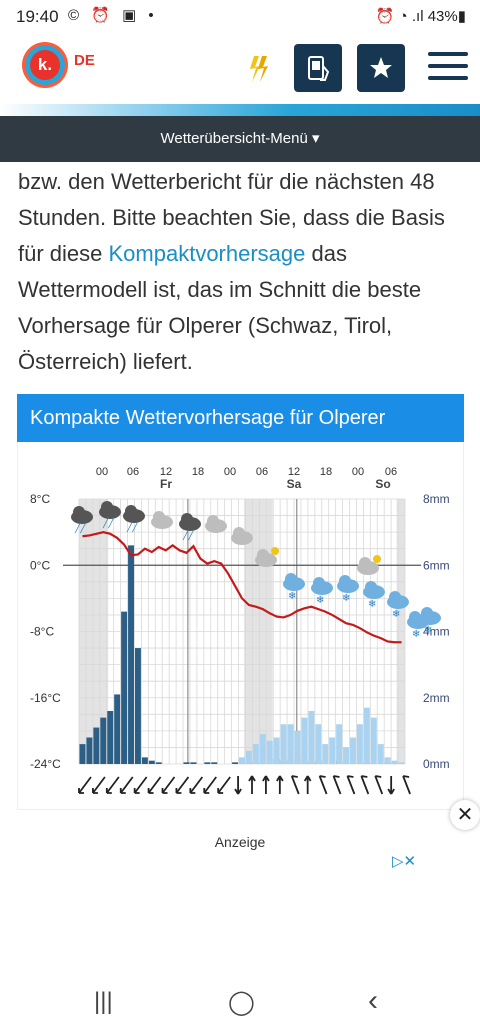 The width and height of the screenshot is (480, 1030). I want to click on recent-apps-button: |||, so click(103, 1001).